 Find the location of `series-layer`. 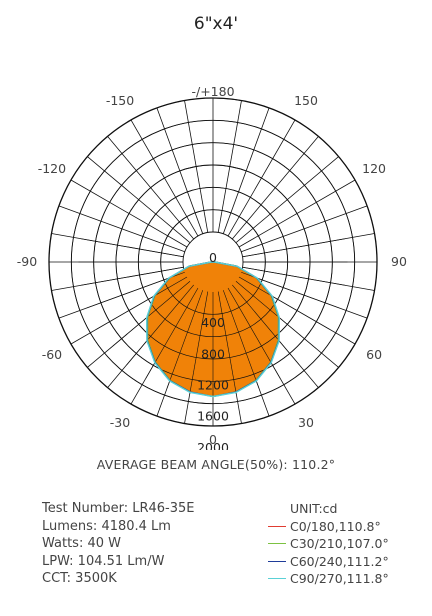

series-layer is located at coordinates (212, 329).